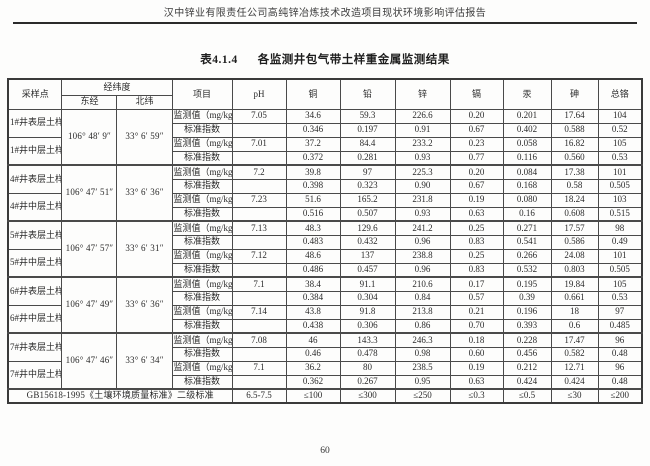  Describe the element at coordinates (476, 354) in the screenshot. I see `standard-index-cell: 0.60` at that location.